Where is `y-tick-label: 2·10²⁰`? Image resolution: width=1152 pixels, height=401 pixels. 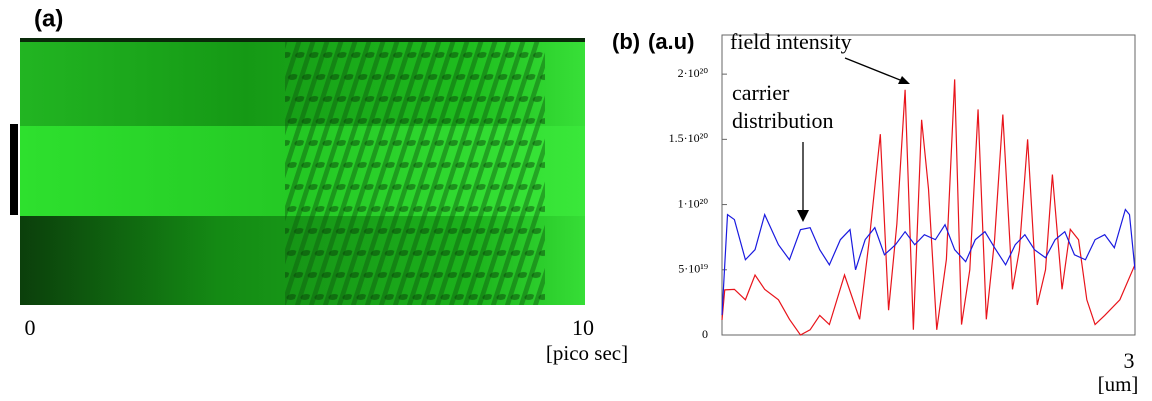 y-tick-label: 2·10²⁰ is located at coordinates (693, 73).